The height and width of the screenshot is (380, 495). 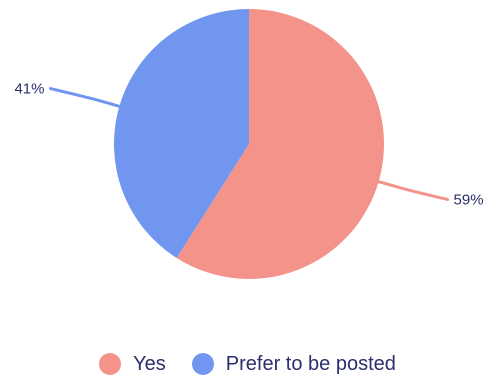 I want to click on legend-item-prefer-to-be-posted: Prefer to be posted, so click(x=293, y=364).